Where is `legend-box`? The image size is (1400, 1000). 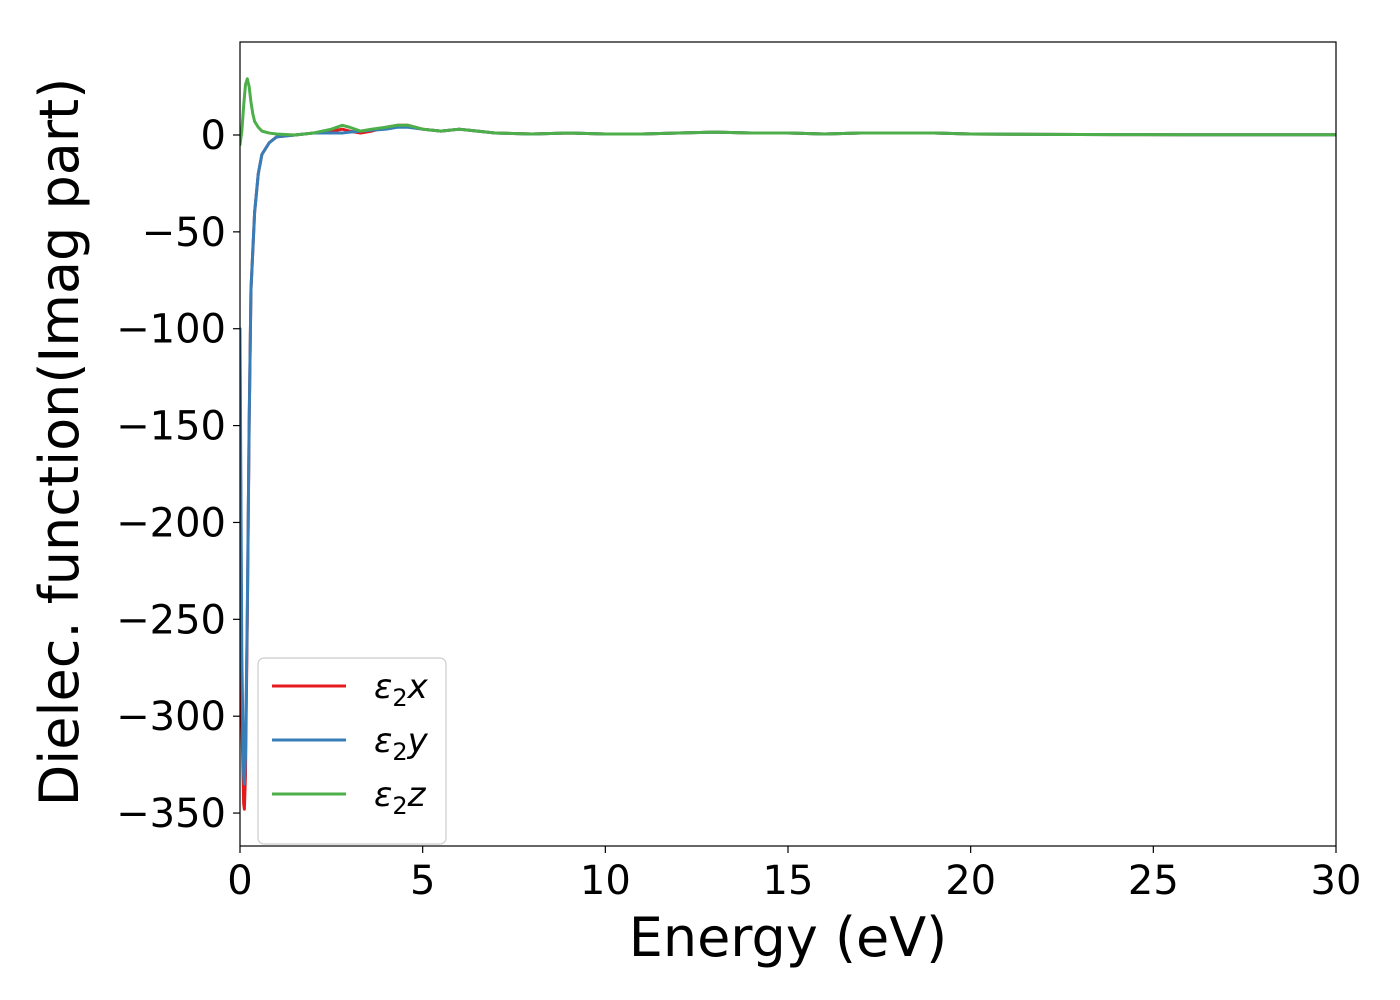 legend-box is located at coordinates (352, 751).